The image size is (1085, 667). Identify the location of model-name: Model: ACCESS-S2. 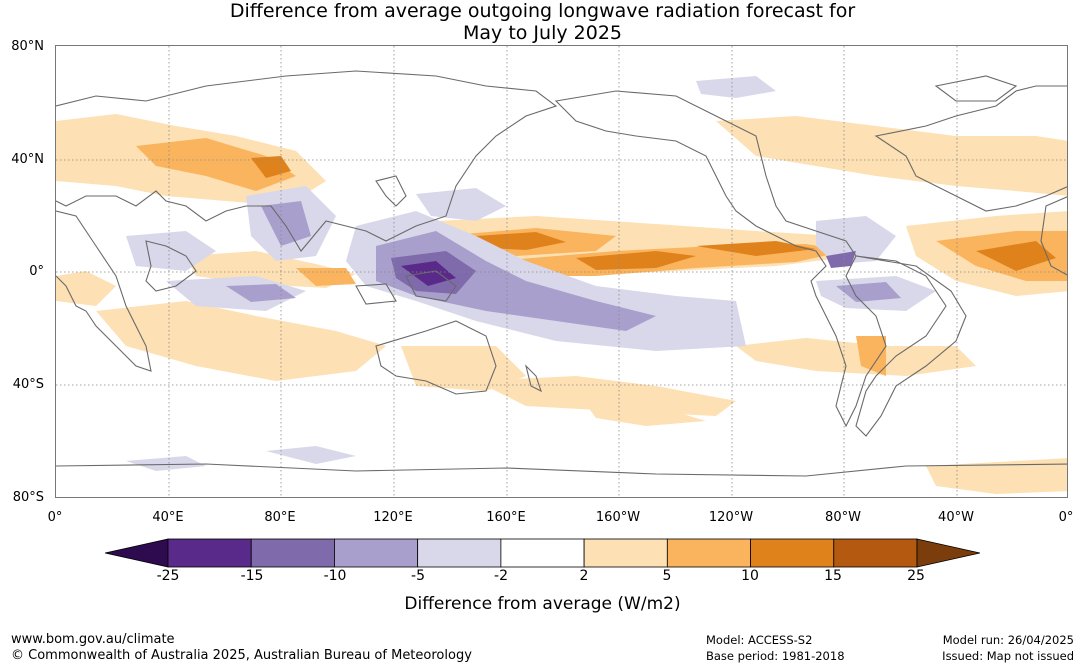
(759, 640).